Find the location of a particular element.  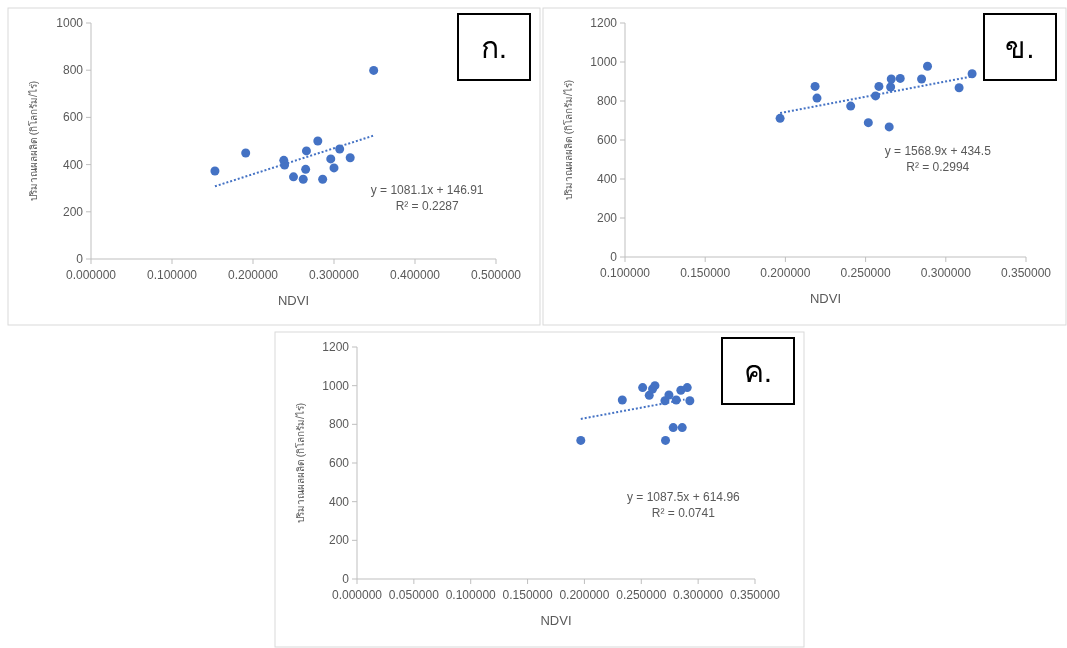

x-tick-label: 0.500000 is located at coordinates (496, 275).